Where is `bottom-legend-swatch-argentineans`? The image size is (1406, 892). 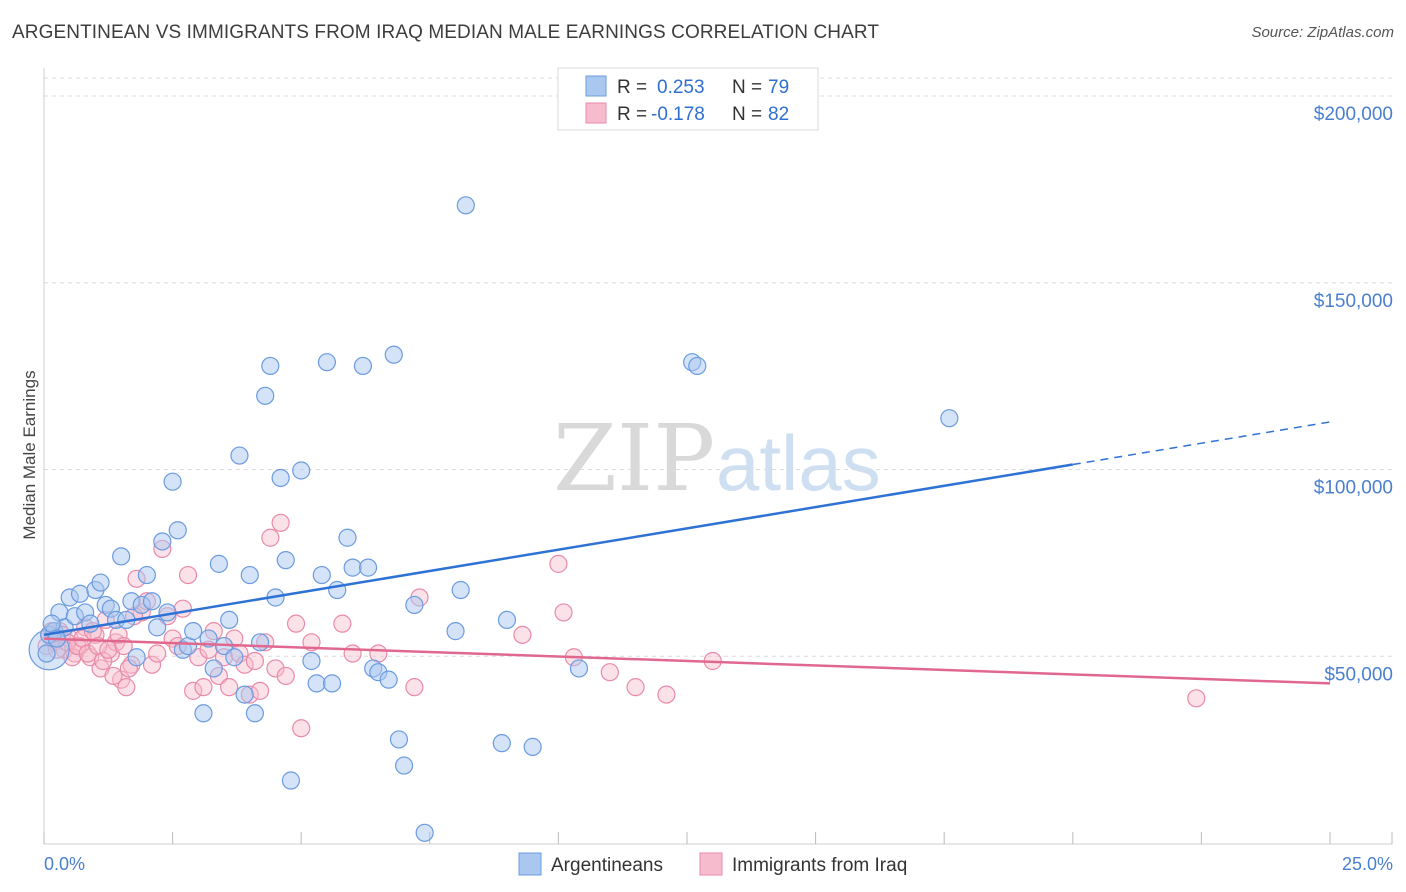
bottom-legend-swatch-argentineans is located at coordinates (530, 864).